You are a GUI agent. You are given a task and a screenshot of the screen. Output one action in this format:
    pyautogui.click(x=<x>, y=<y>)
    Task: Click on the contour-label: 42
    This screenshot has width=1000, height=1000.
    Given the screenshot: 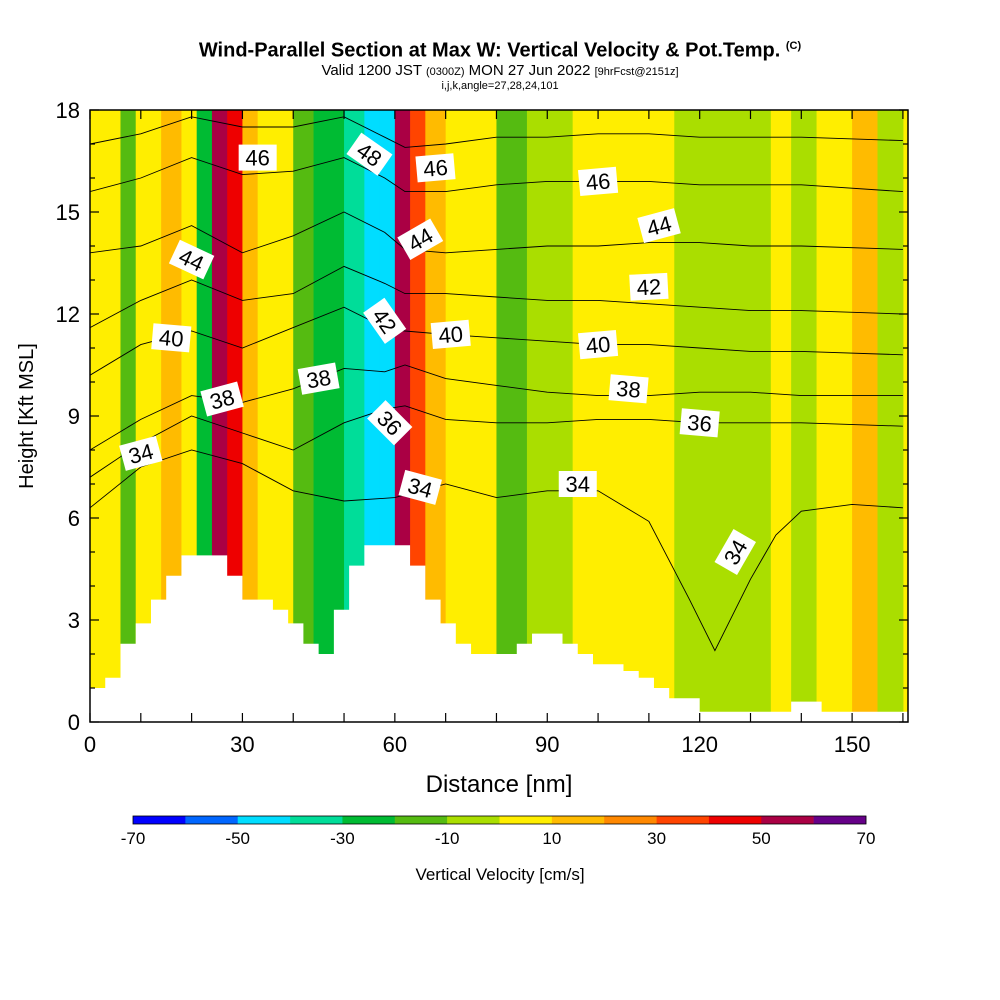 What is the action you would take?
    pyautogui.click(x=649, y=286)
    